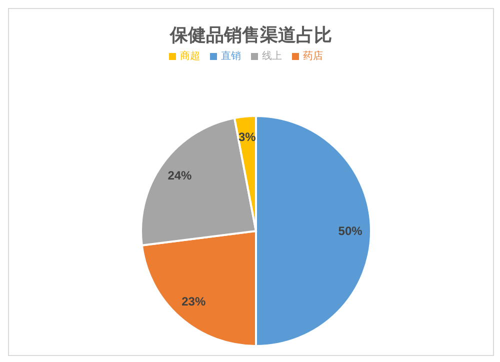 Image resolution: width=500 pixels, height=362 pixels. What do you see at coordinates (350, 231) in the screenshot?
I see `data-label: 50%` at bounding box center [350, 231].